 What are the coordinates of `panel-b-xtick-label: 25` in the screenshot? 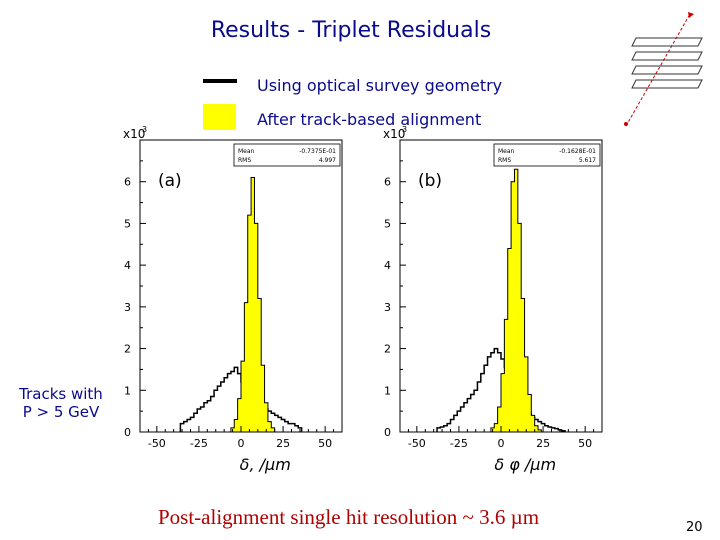 It's located at (543, 443).